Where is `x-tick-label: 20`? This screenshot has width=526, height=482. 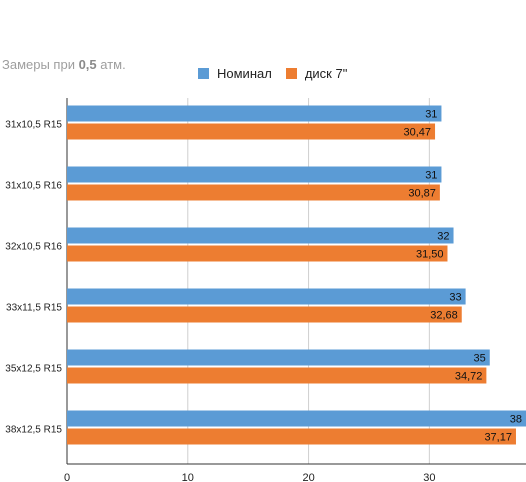 x-tick-label: 20 is located at coordinates (308, 477).